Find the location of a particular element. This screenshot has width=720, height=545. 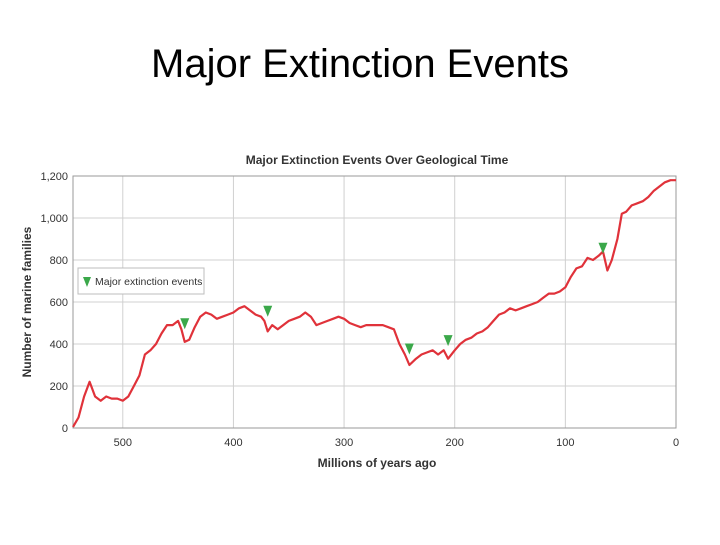

slide-title: Major Extinction Events is located at coordinates (360, 64).